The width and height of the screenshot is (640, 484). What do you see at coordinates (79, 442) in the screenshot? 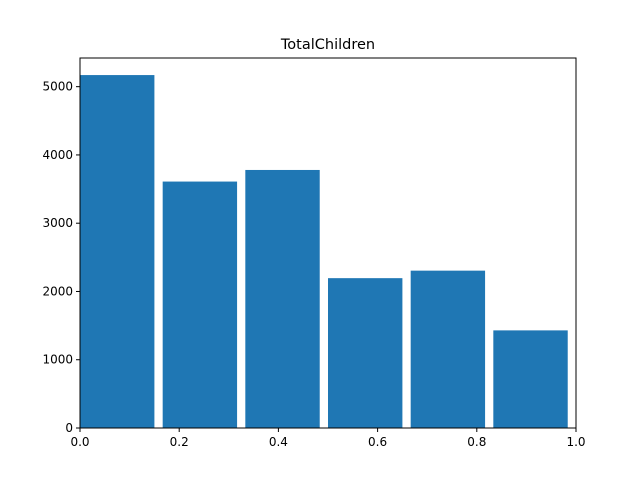
I see `x-tick-label: 0.0` at bounding box center [79, 442].